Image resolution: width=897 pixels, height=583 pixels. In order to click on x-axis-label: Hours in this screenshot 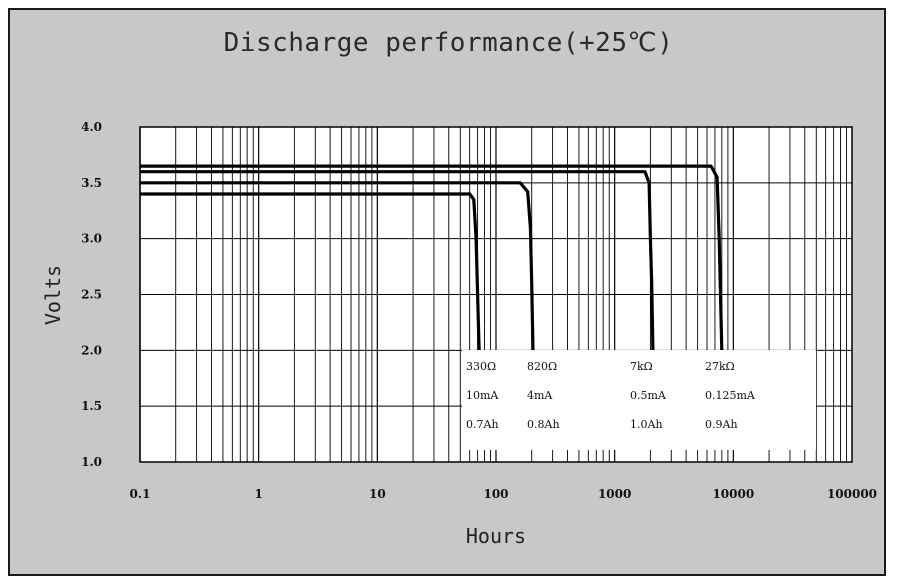, I will do `click(496, 536)`.